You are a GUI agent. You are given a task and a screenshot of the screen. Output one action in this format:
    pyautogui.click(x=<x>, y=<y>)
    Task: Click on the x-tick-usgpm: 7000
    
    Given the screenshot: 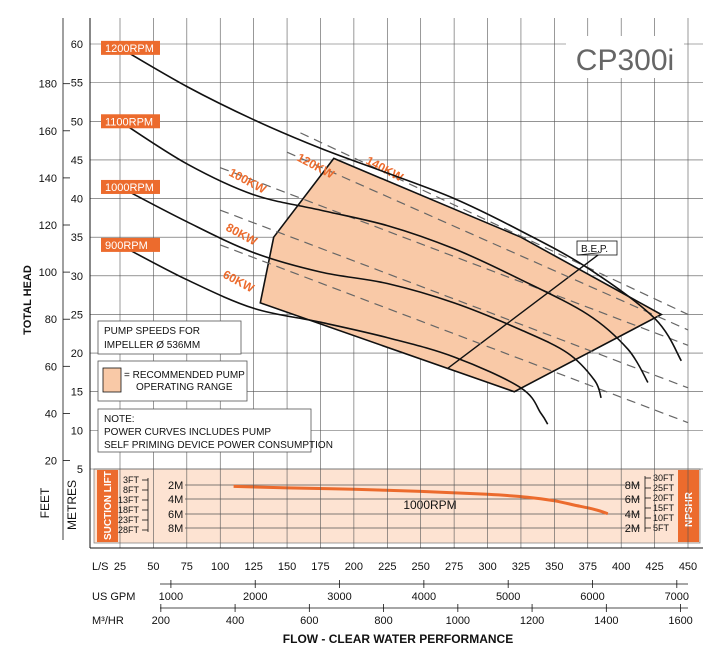 What is the action you would take?
    pyautogui.click(x=677, y=597)
    